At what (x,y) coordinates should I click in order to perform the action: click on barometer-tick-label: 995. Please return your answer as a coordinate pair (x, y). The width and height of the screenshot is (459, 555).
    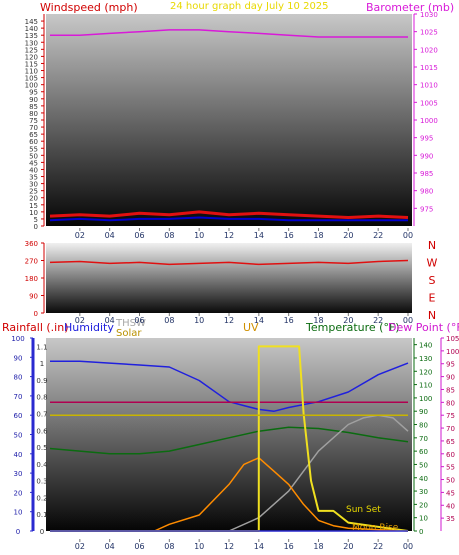
    Looking at the image, I should click on (426, 139).